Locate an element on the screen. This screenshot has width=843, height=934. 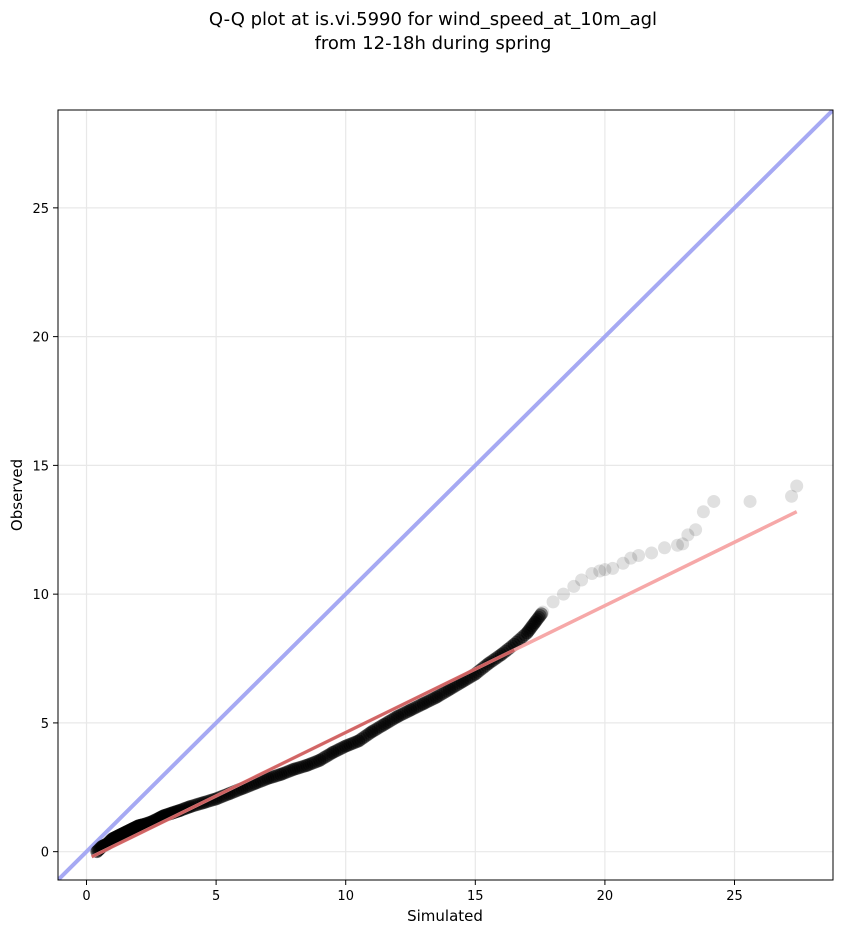
chart-title-line-2: from 12-18h during spring is located at coordinates (433, 43).